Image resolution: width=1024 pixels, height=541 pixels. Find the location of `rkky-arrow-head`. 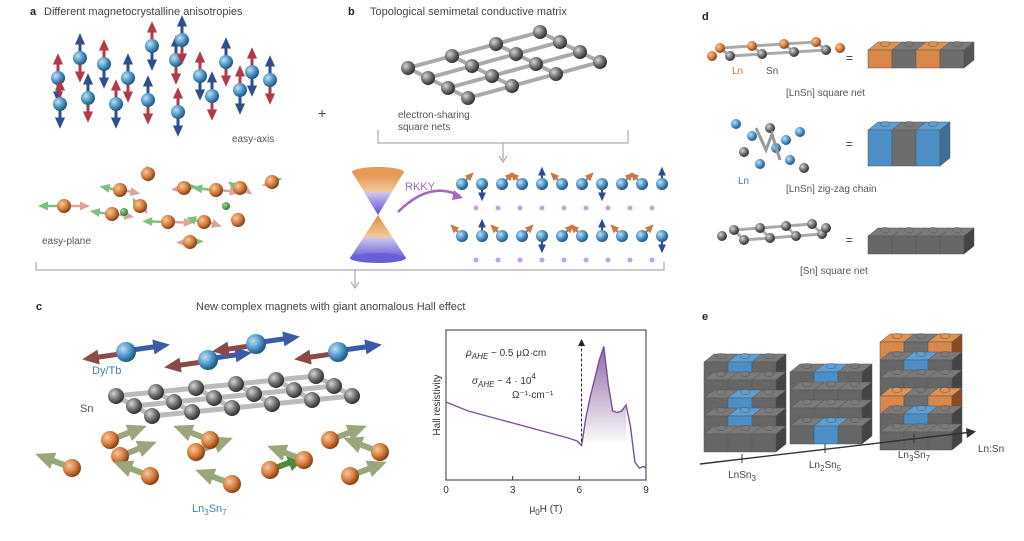

rkky-arrow-head is located at coordinates (457, 195).